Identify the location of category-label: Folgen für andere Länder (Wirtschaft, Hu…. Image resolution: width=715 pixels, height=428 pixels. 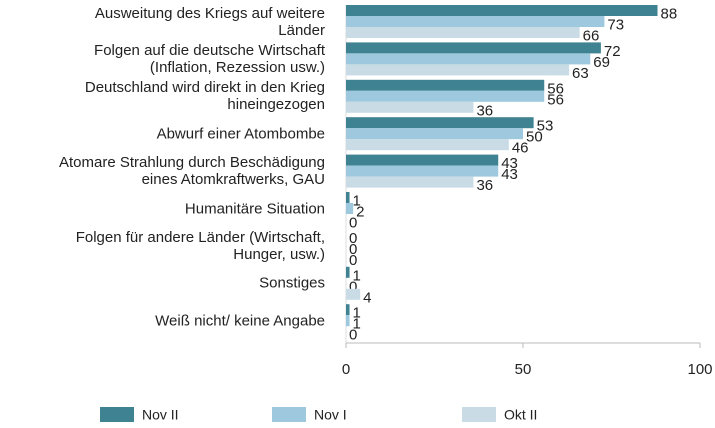
(200, 245).